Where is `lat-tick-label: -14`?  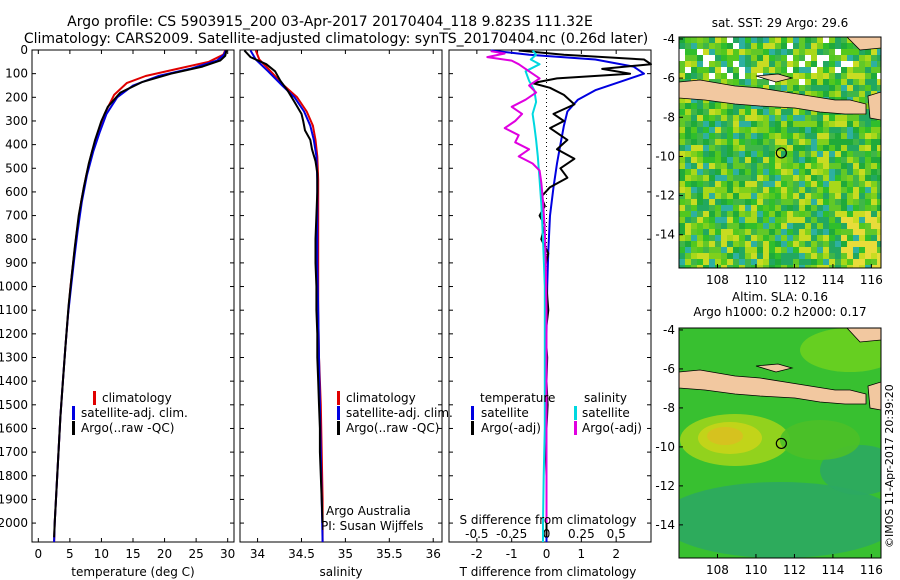 lat-tick-label: -14 is located at coordinates (665, 525).